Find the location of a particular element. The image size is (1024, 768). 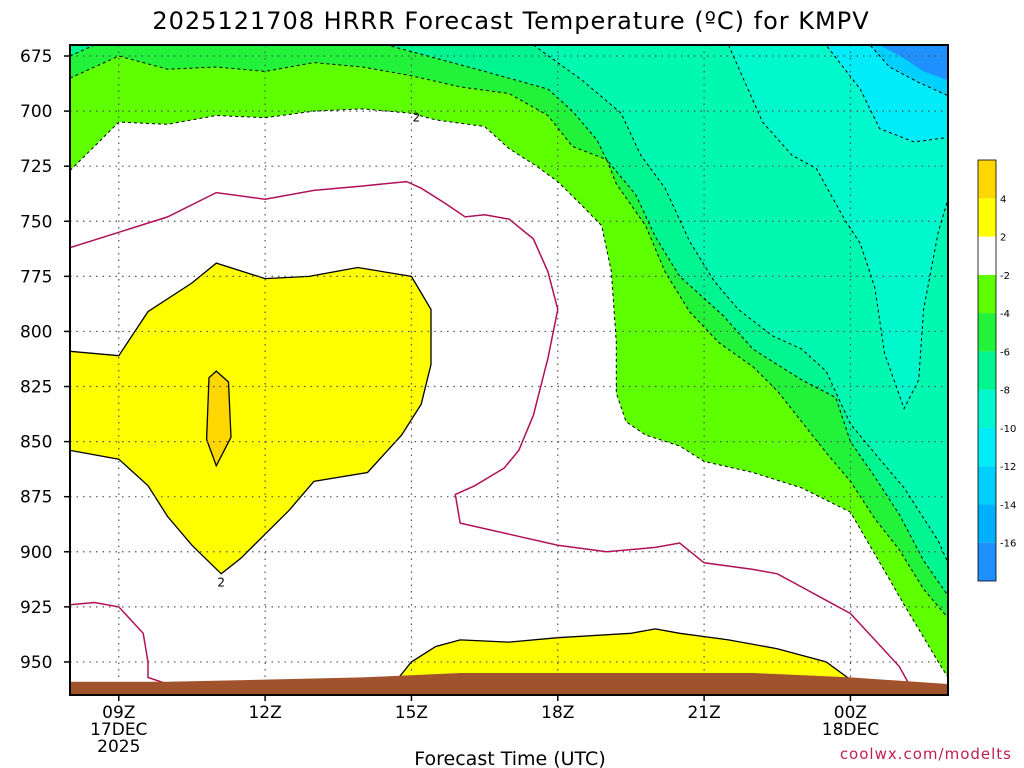

y-tick-label-800: 800 is located at coordinates (36, 332).